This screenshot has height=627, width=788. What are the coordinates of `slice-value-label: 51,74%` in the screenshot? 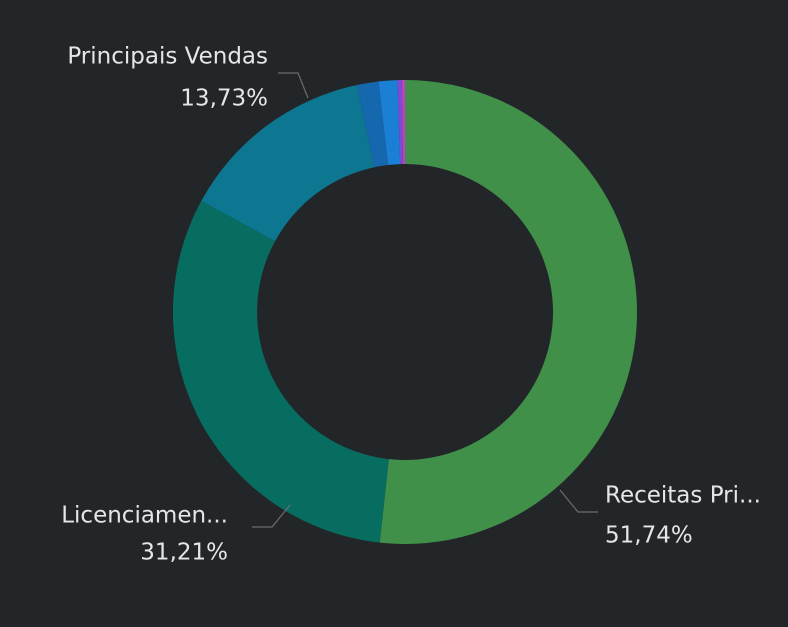 It's located at (649, 536).